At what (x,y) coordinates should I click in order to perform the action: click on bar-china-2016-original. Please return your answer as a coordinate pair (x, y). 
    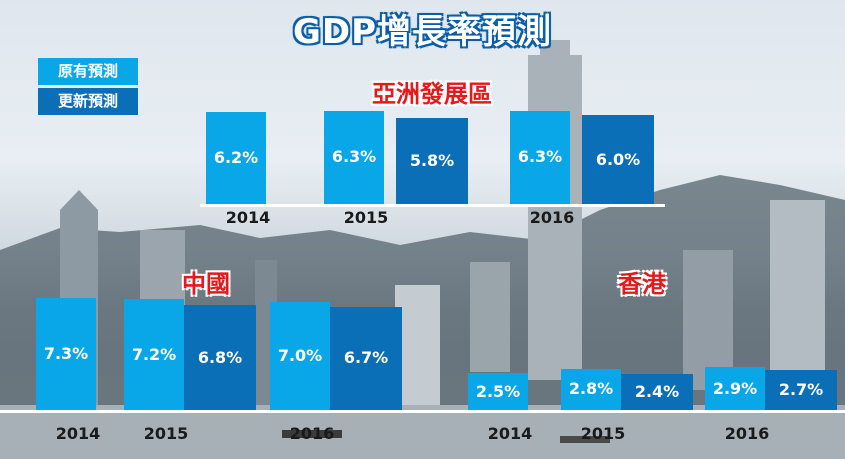
    Looking at the image, I should click on (300, 356).